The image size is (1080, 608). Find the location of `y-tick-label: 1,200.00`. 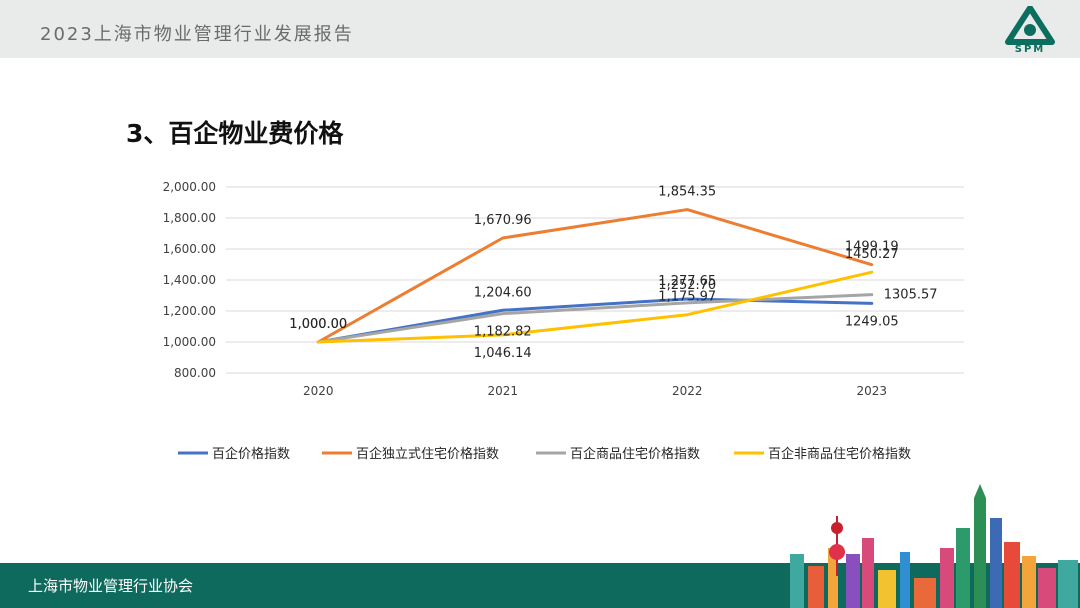

y-tick-label: 1,200.00 is located at coordinates (189, 311).